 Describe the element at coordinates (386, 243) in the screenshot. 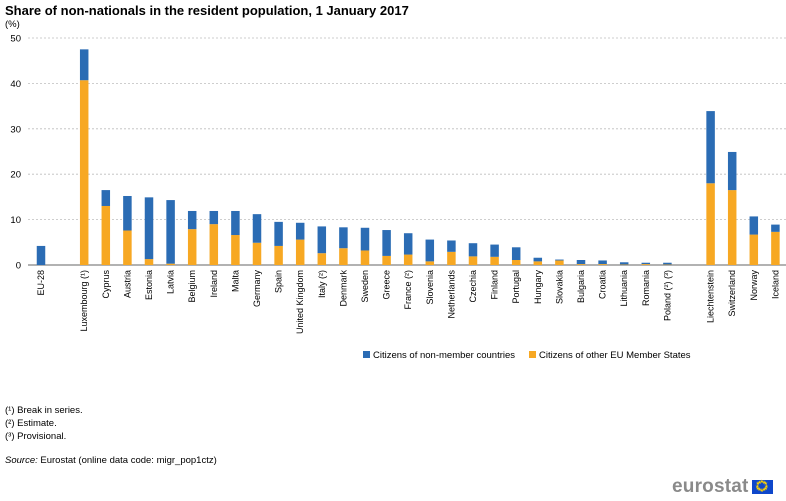

I see `bar-non-member-greece` at that location.